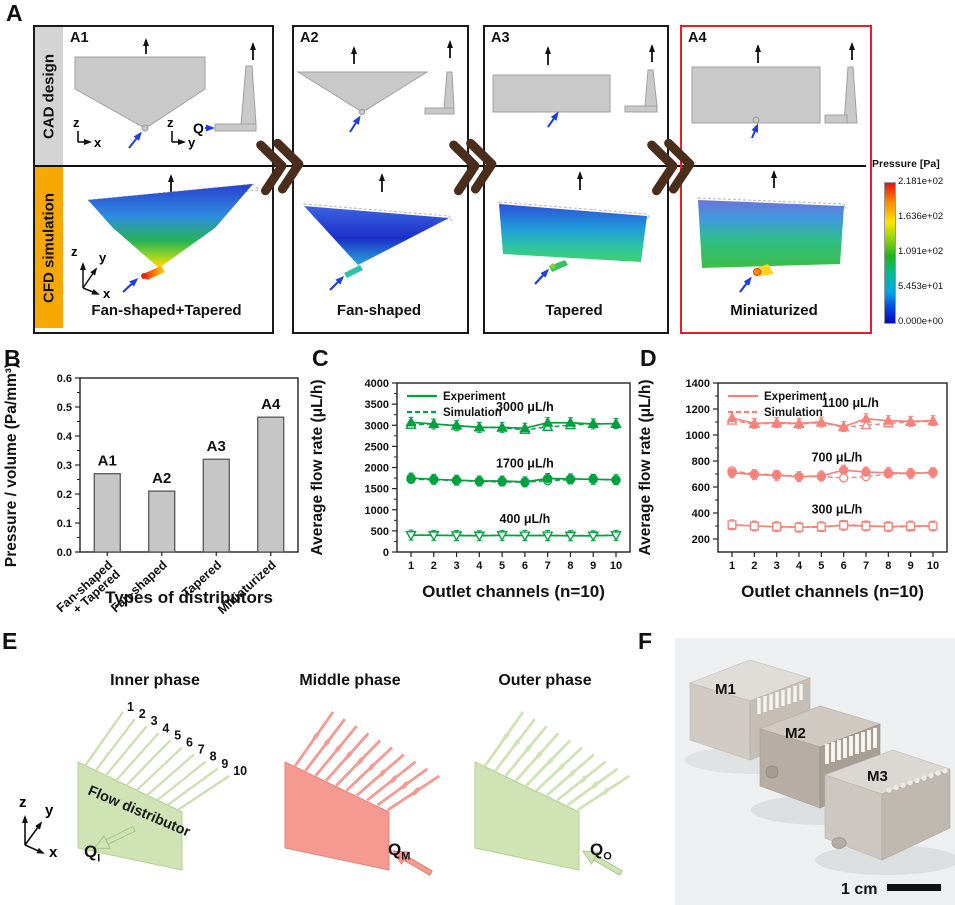  What do you see at coordinates (91, 851) in the screenshot?
I see `q-base: Q` at bounding box center [91, 851].